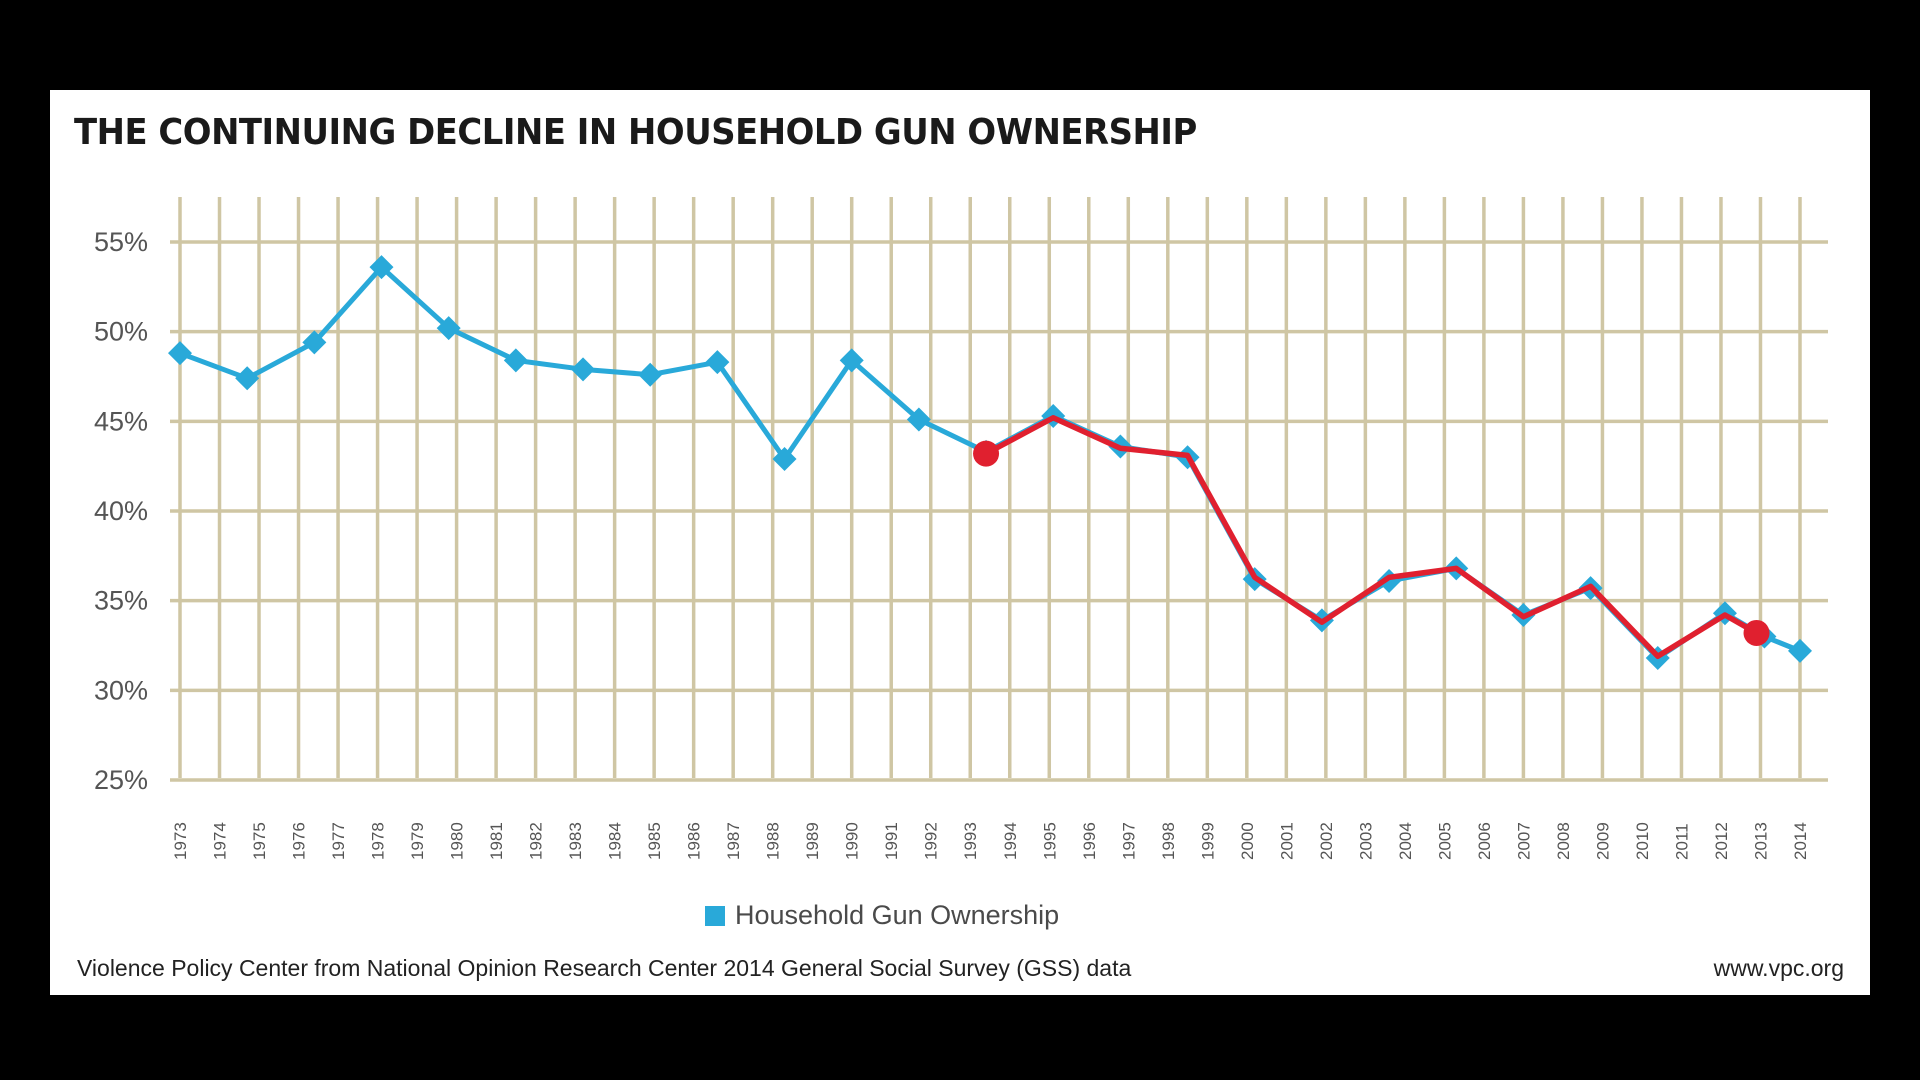 The width and height of the screenshot is (1920, 1080). What do you see at coordinates (1778, 968) in the screenshot?
I see `site-url: www.vpc.org` at bounding box center [1778, 968].